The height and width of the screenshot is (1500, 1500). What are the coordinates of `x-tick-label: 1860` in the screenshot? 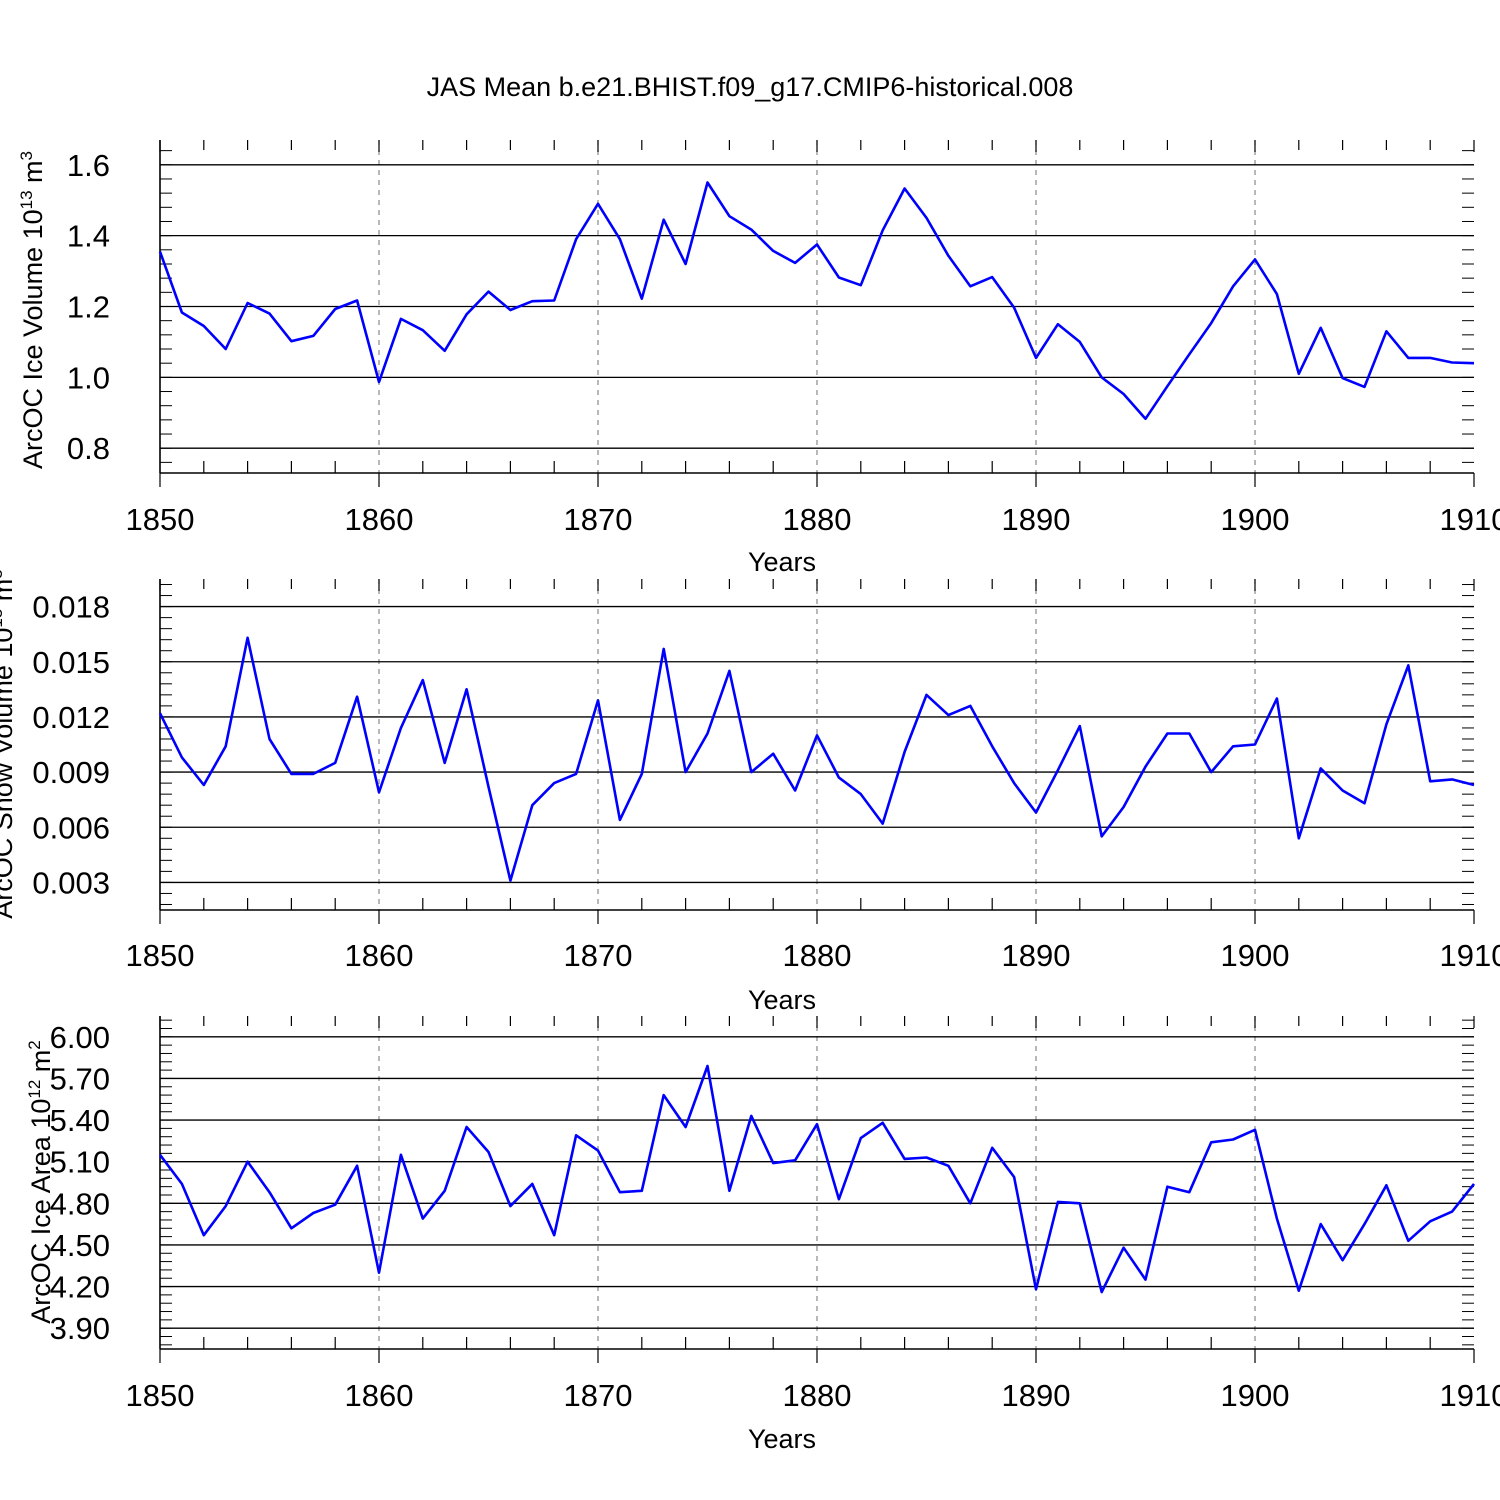 It's located at (379, 955).